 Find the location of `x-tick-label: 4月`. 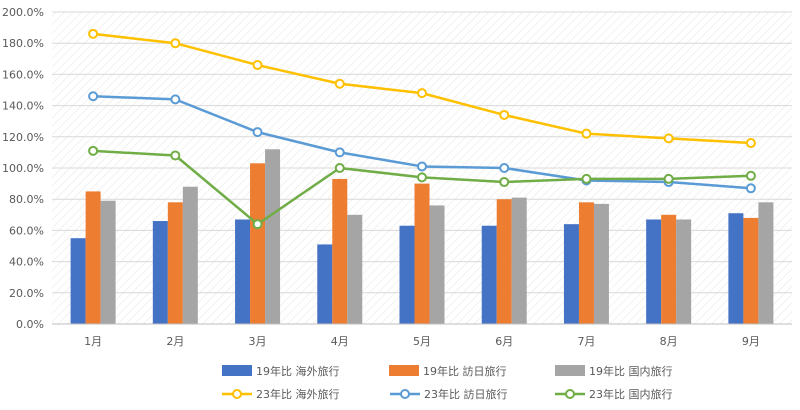

x-tick-label: 4月 is located at coordinates (340, 341).